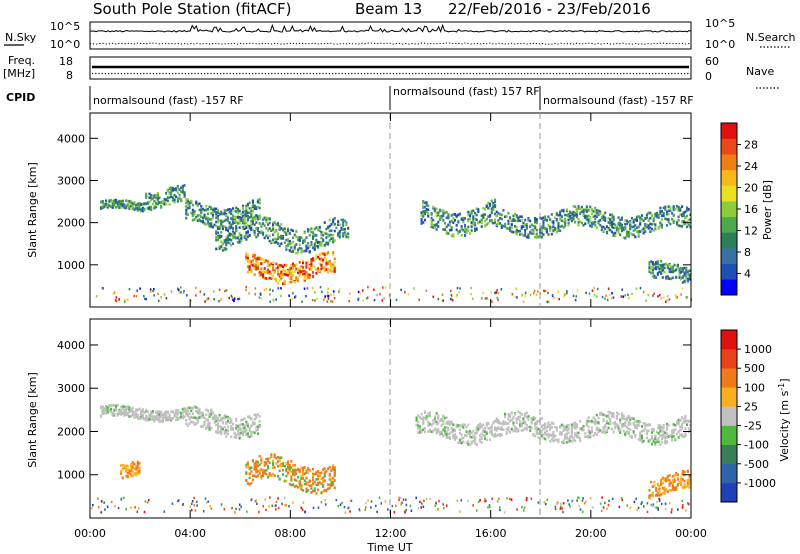 The height and width of the screenshot is (554, 800). I want to click on velocity-colorbar-label-text: Velocity [m s, so click(784, 425).